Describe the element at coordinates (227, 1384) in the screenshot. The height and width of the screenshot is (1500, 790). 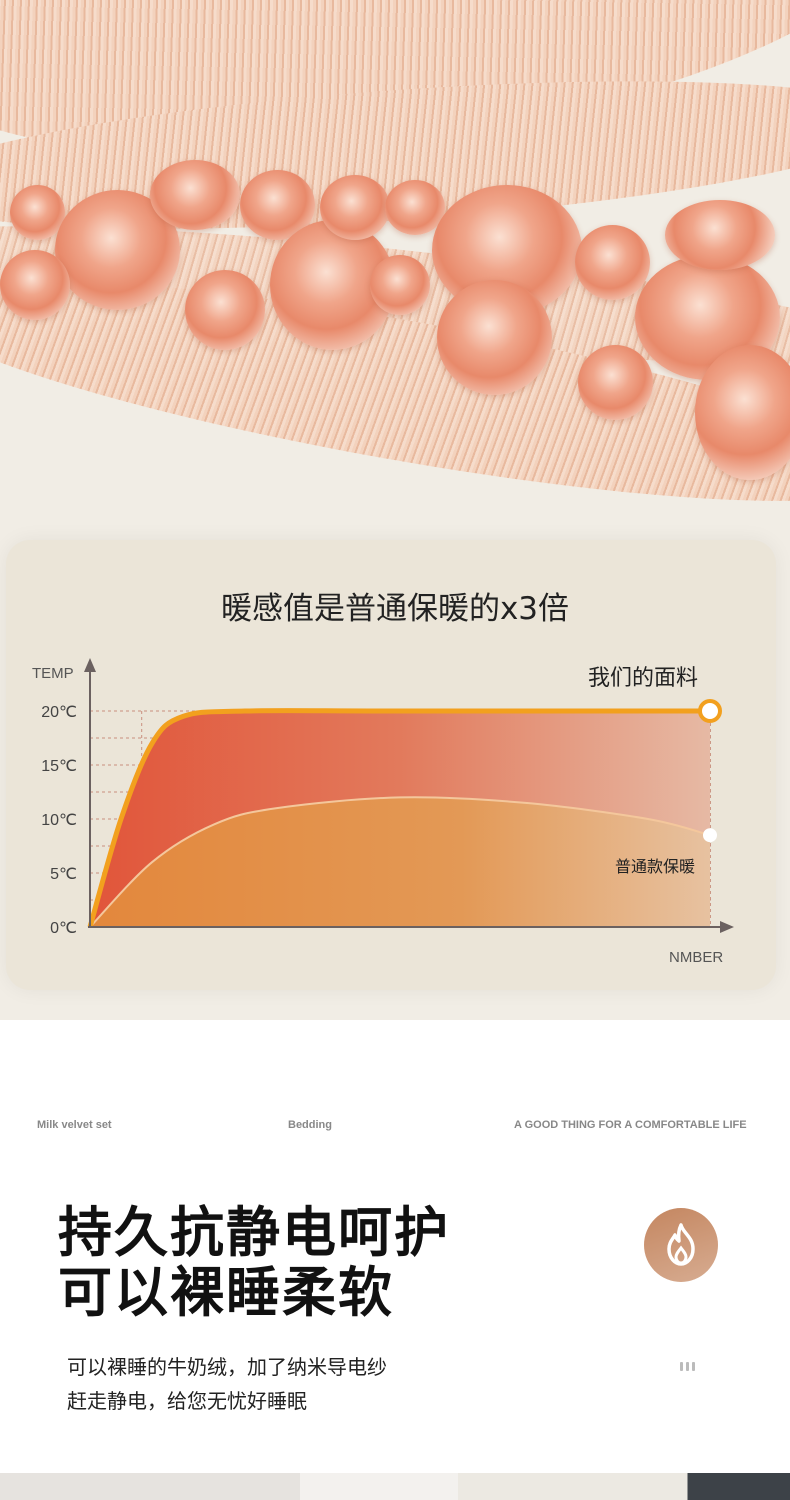
I see `description: 可以裸睡的牛奶绒，加了纳米导电纱 赶走静电，给您无忧好睡眠` at that location.